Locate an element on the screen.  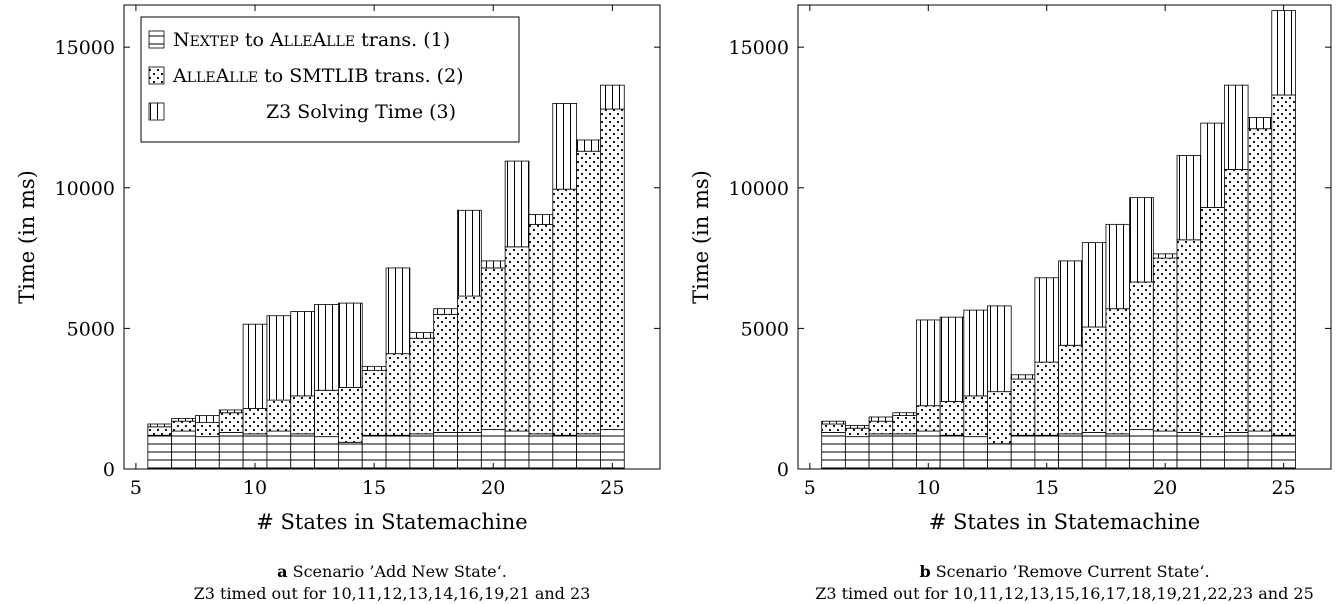
legend-entry-2: ALLEALLE to SMTLIB trans. (2) is located at coordinates (318, 76).